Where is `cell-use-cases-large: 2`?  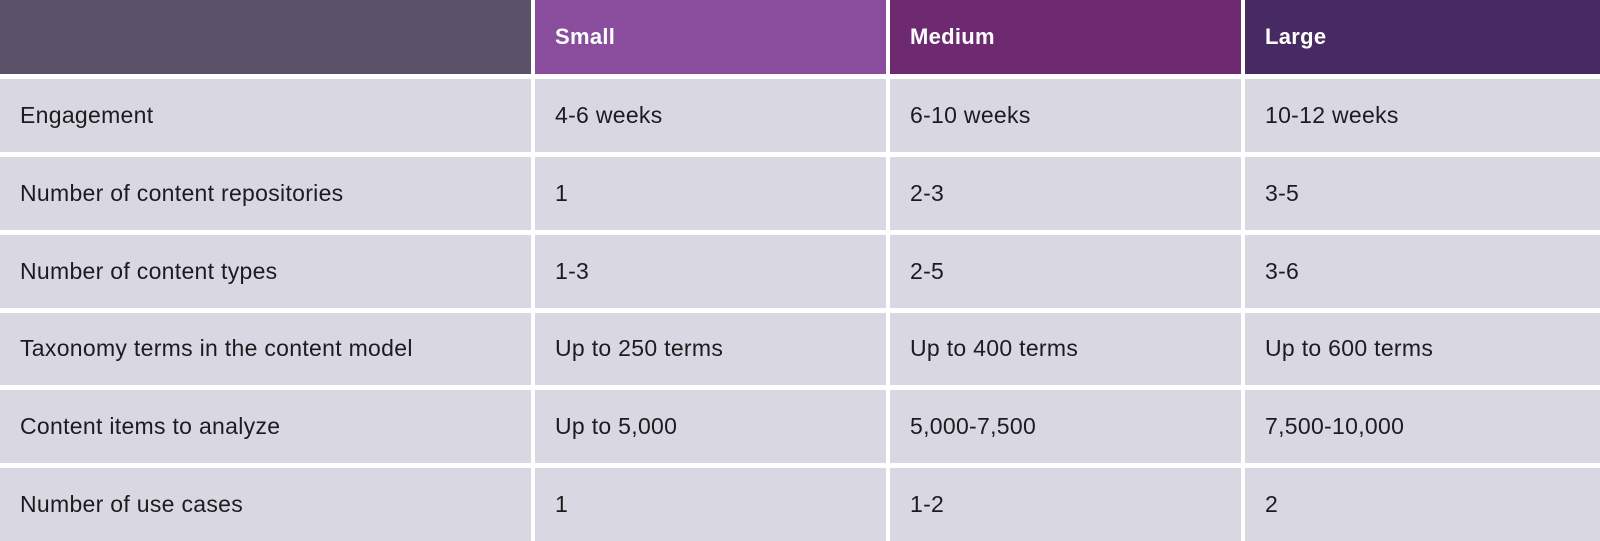 cell-use-cases-large: 2 is located at coordinates (1422, 504).